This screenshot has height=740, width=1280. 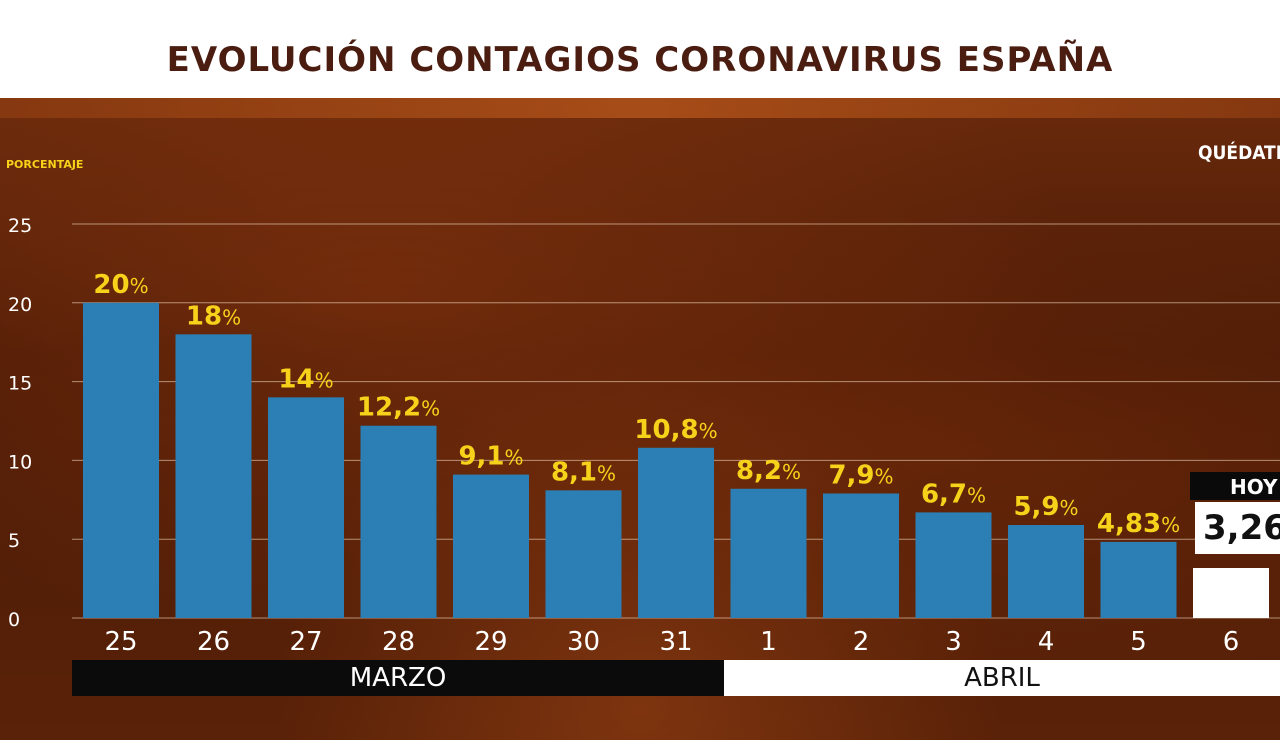 What do you see at coordinates (20, 384) in the screenshot?
I see `y-tick-label: 15` at bounding box center [20, 384].